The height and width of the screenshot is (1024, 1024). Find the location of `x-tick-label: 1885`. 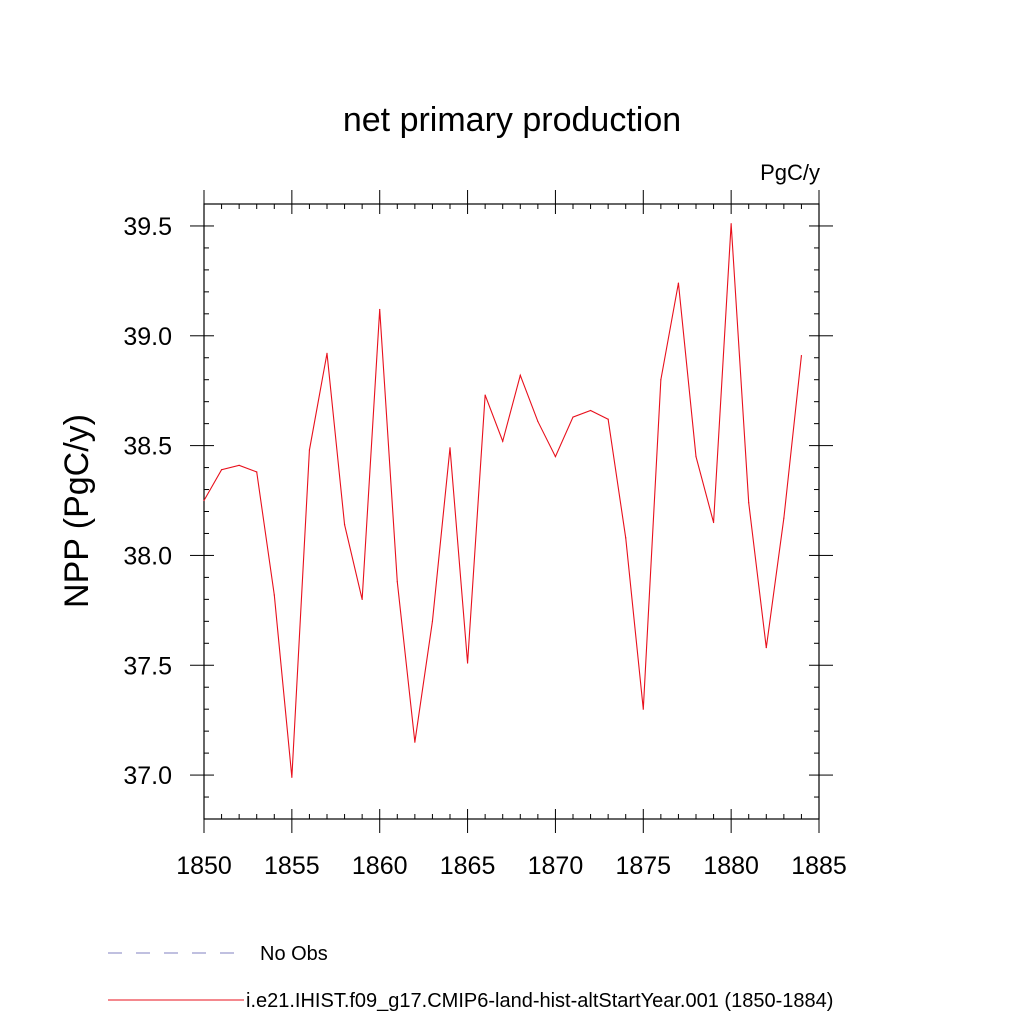

x-tick-label: 1885 is located at coordinates (819, 866).